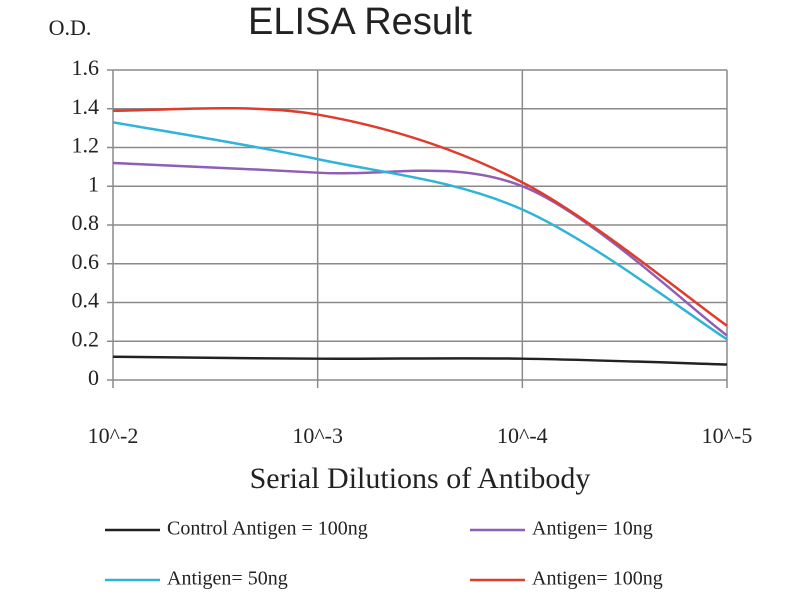  Describe the element at coordinates (70, 27) in the screenshot. I see `y-axis-title: O.D.` at that location.